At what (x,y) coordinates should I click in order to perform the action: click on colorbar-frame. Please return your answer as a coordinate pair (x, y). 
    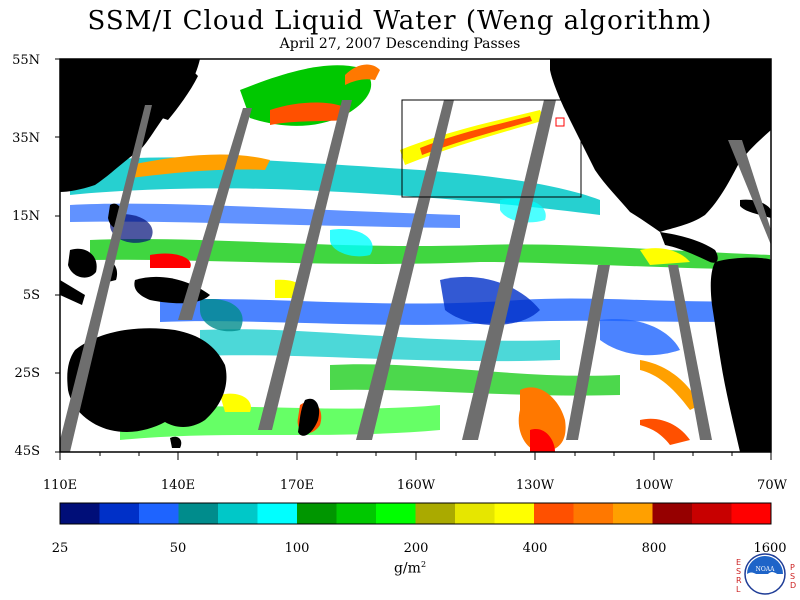
    Looking at the image, I should click on (415, 513).